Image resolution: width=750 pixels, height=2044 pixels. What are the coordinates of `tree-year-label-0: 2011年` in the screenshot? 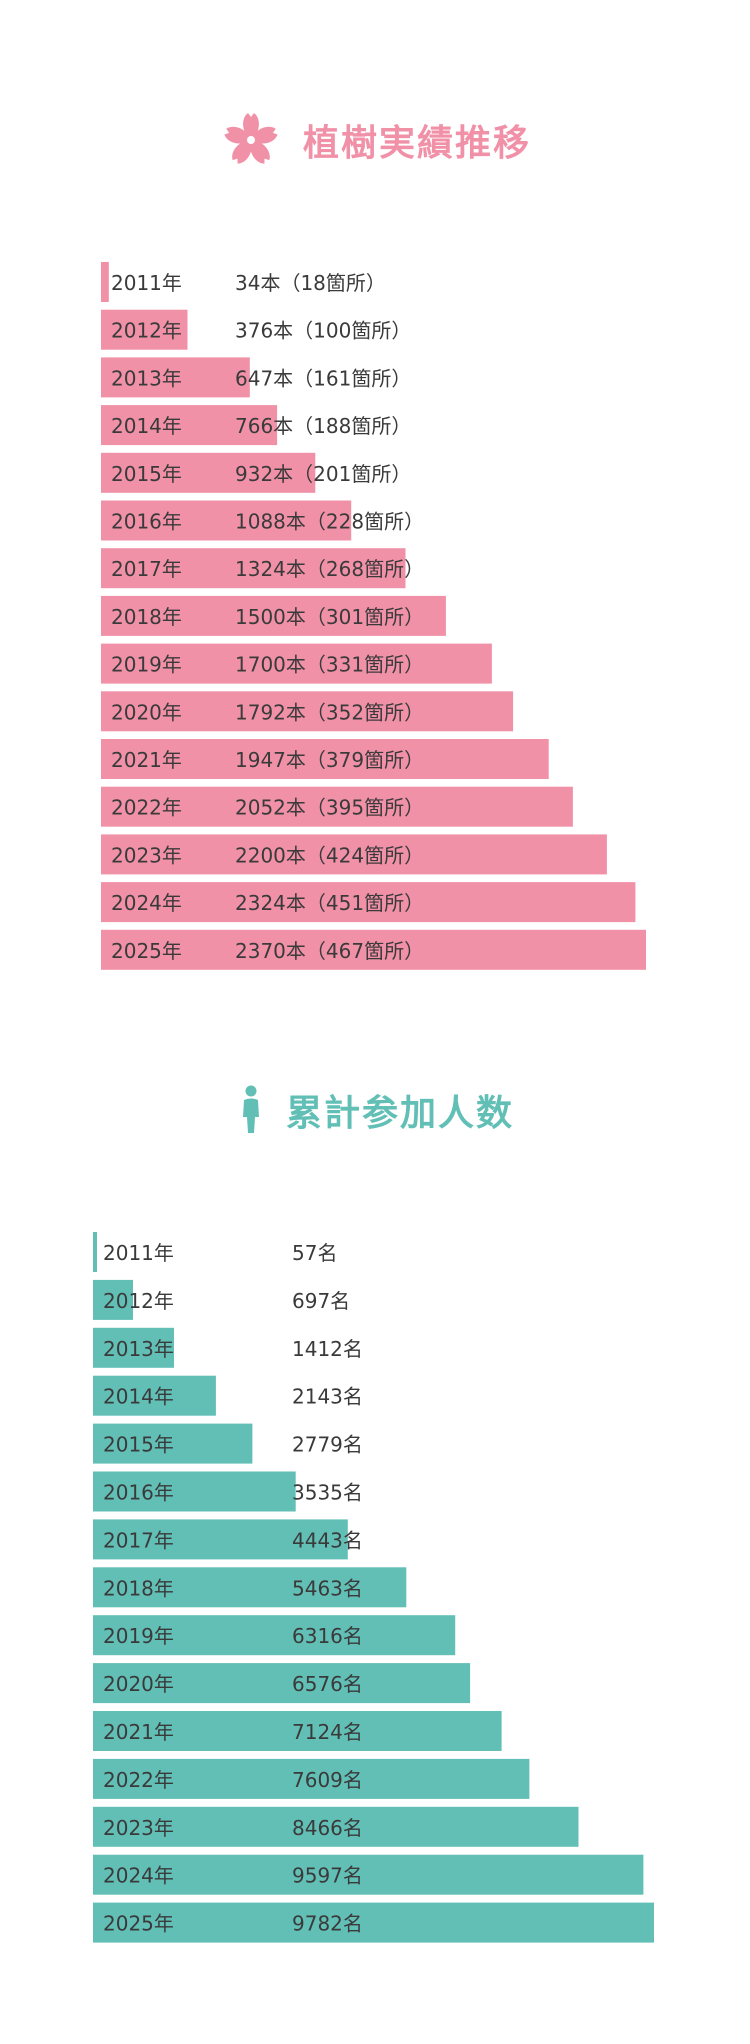 It's located at (146, 283).